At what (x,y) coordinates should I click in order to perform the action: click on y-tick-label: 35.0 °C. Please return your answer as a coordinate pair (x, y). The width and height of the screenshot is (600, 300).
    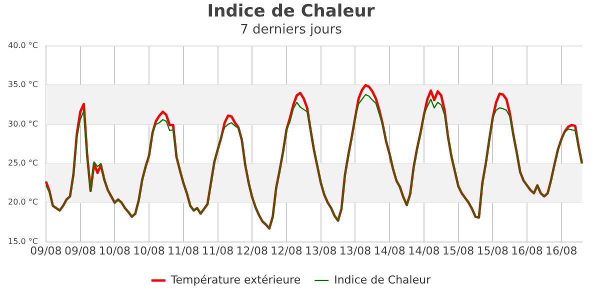
    Looking at the image, I should click on (23, 85).